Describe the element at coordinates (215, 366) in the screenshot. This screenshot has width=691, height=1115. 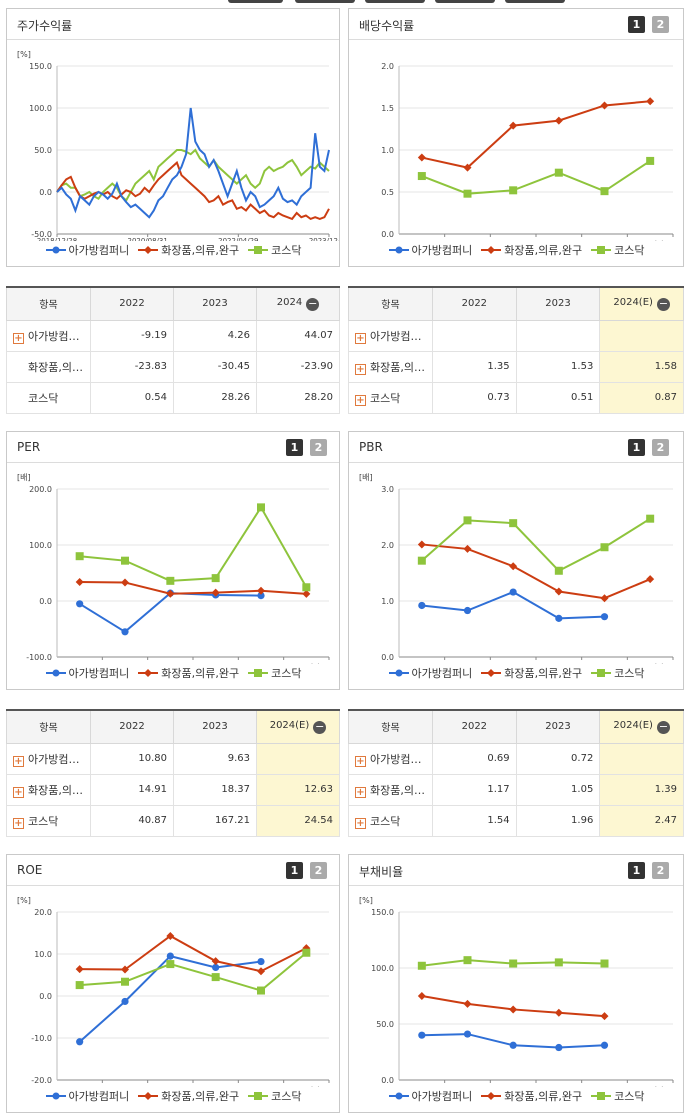
I see `table-cell: -30.45` at that location.